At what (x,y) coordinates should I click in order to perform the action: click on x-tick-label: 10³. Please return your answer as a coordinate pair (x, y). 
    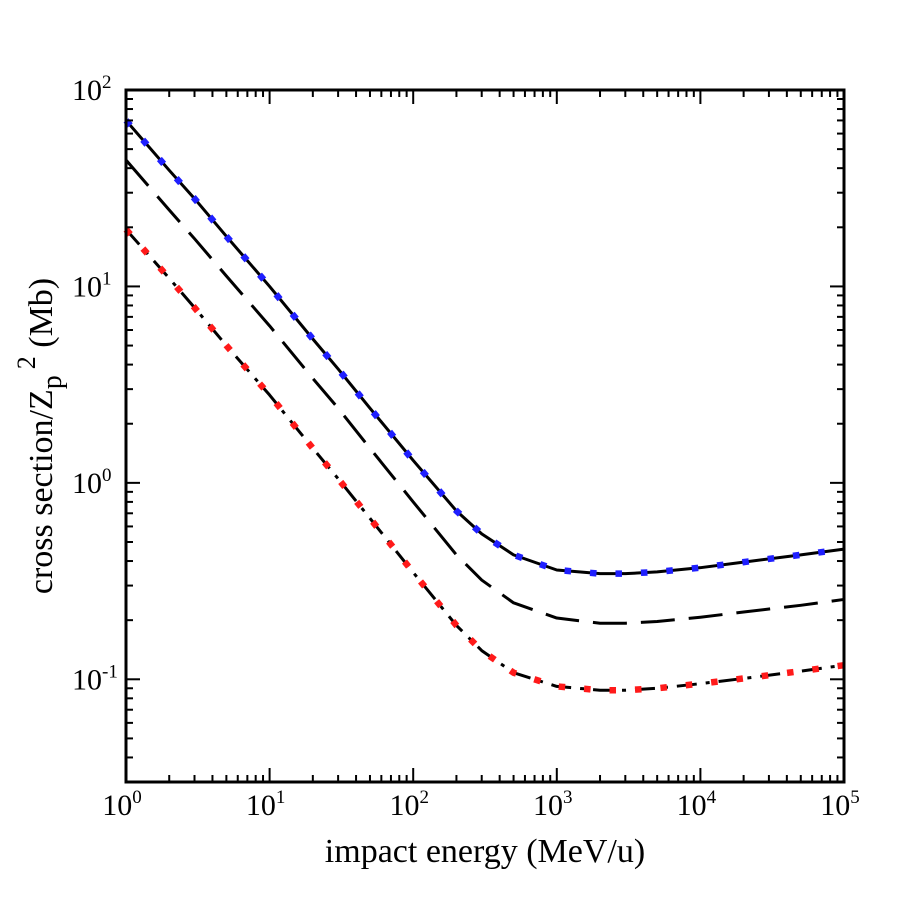
    Looking at the image, I should click on (553, 804).